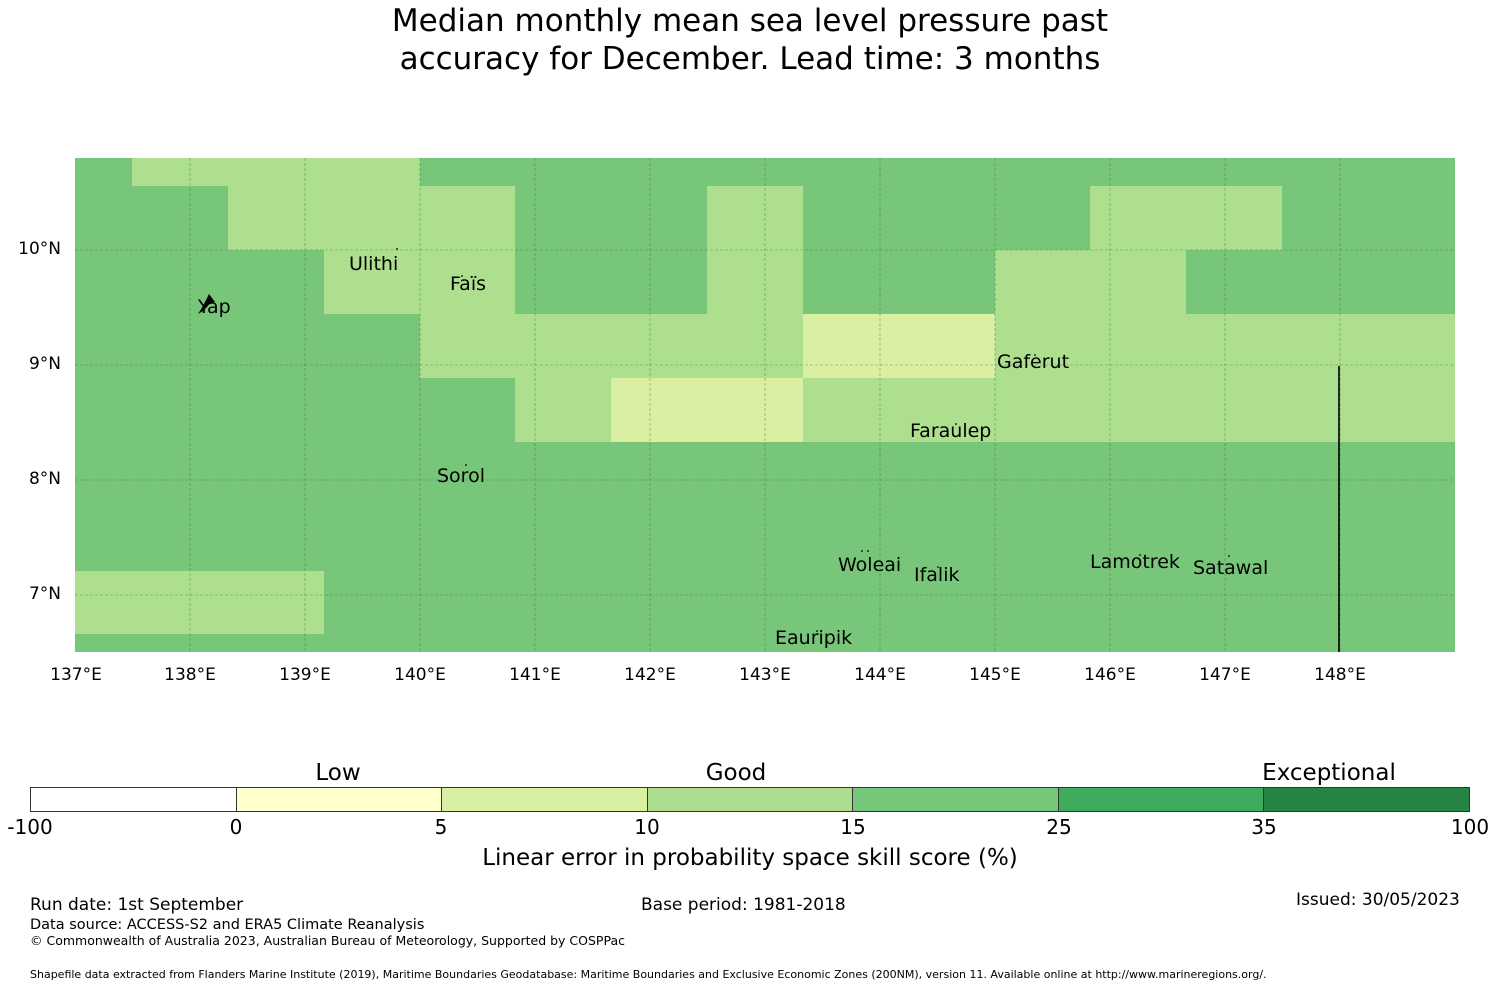 This screenshot has height=990, width=1500. Describe the element at coordinates (870, 565) in the screenshot. I see `place-woleai: Woleai` at that location.